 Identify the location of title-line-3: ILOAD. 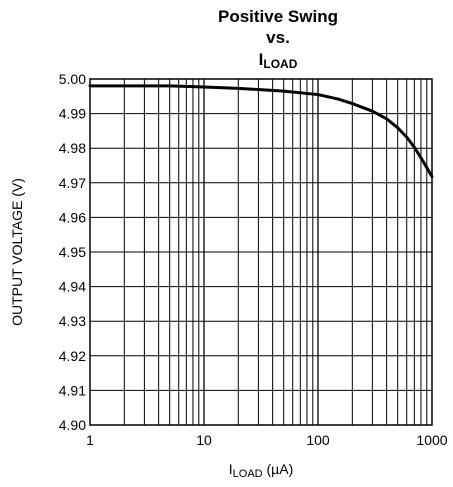
(278, 60).